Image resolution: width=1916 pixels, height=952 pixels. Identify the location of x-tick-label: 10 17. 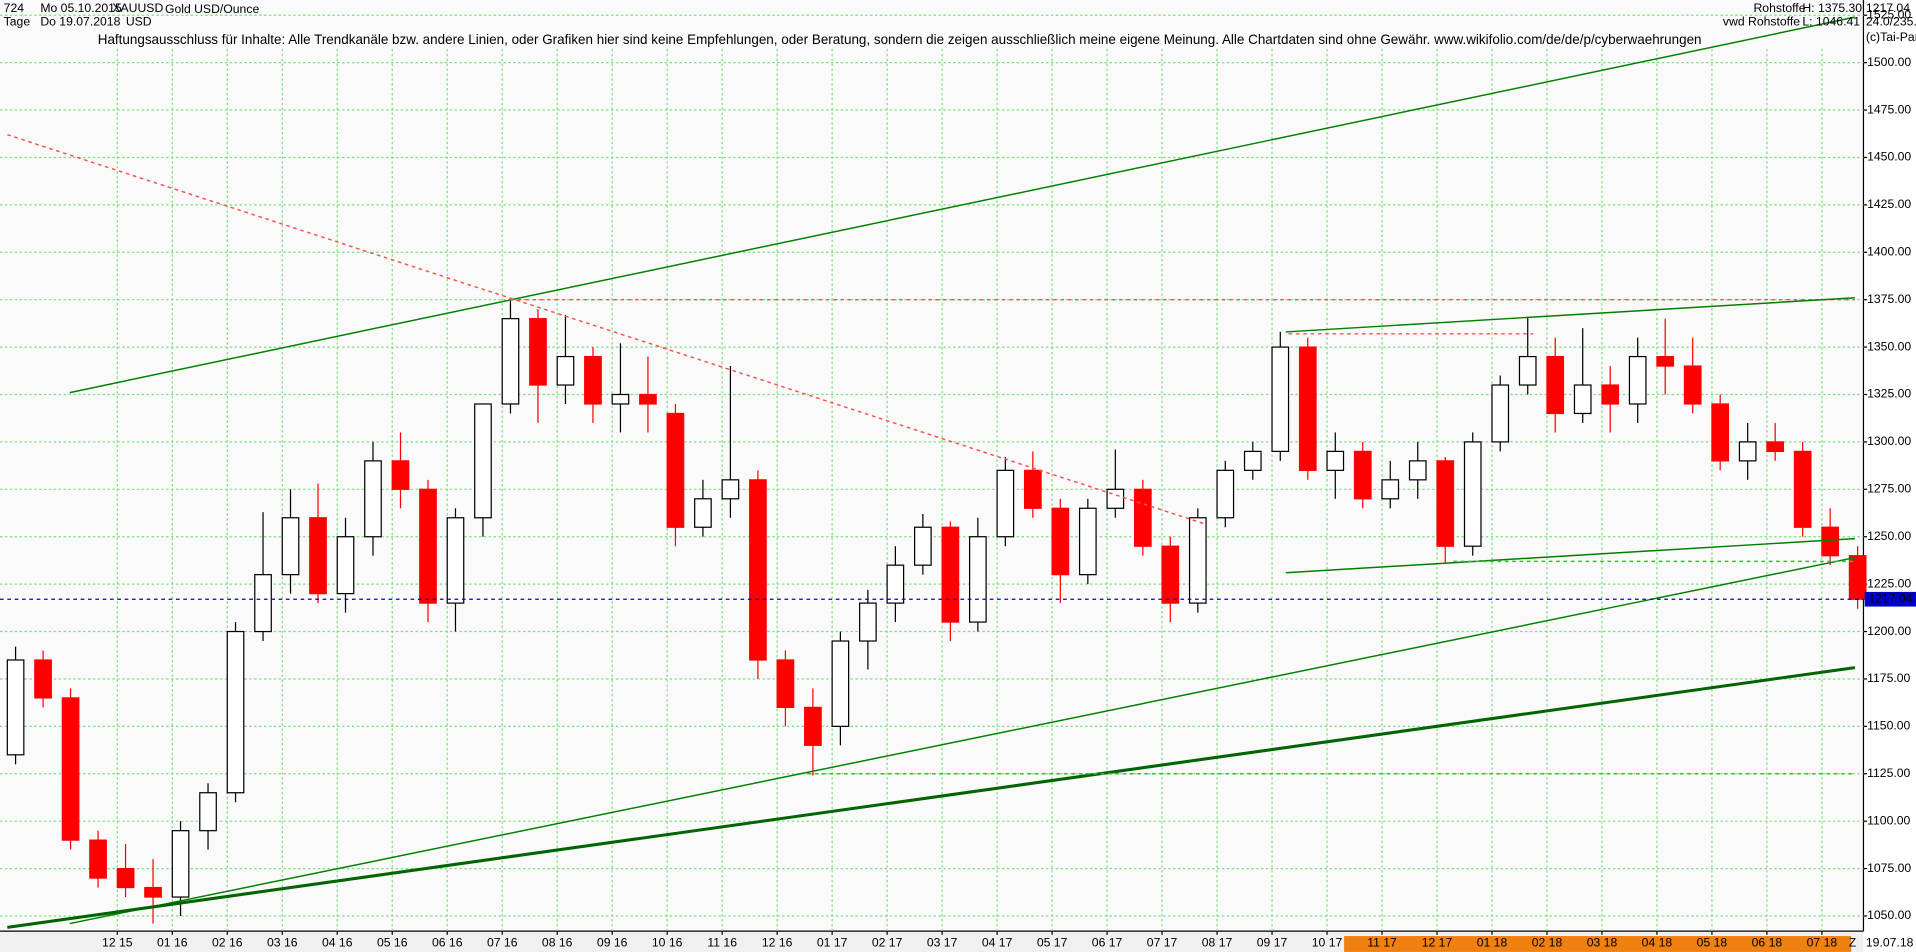
(1327, 943).